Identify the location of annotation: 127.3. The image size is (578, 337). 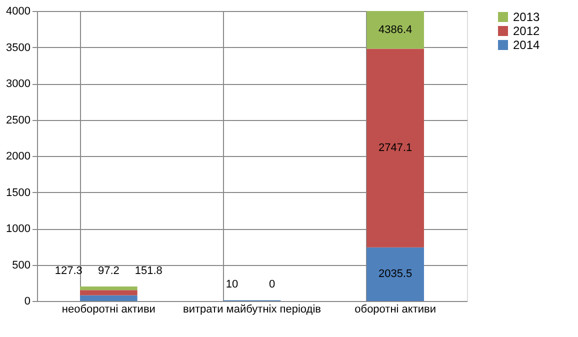
(68, 270).